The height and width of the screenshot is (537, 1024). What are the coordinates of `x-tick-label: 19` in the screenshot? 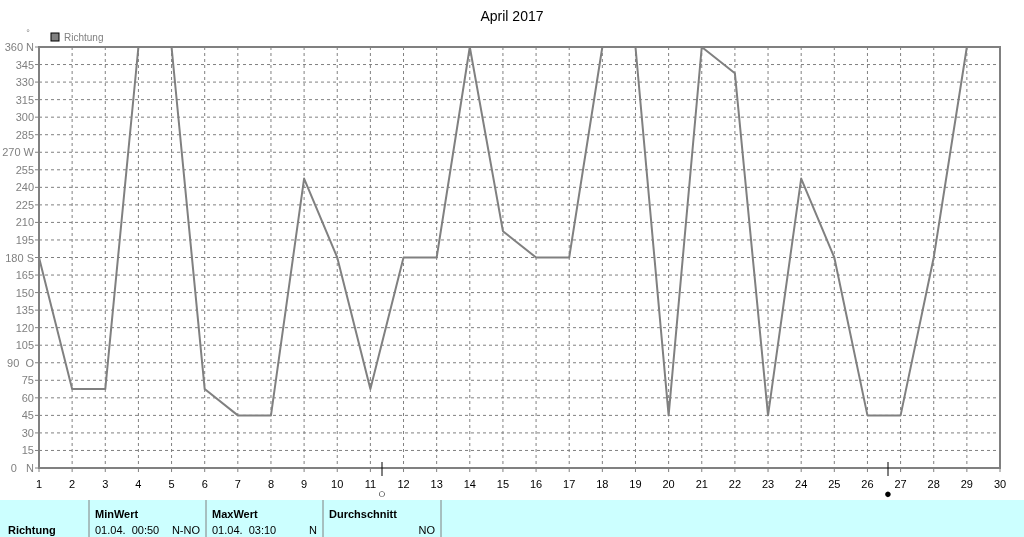 It's located at (635, 484).